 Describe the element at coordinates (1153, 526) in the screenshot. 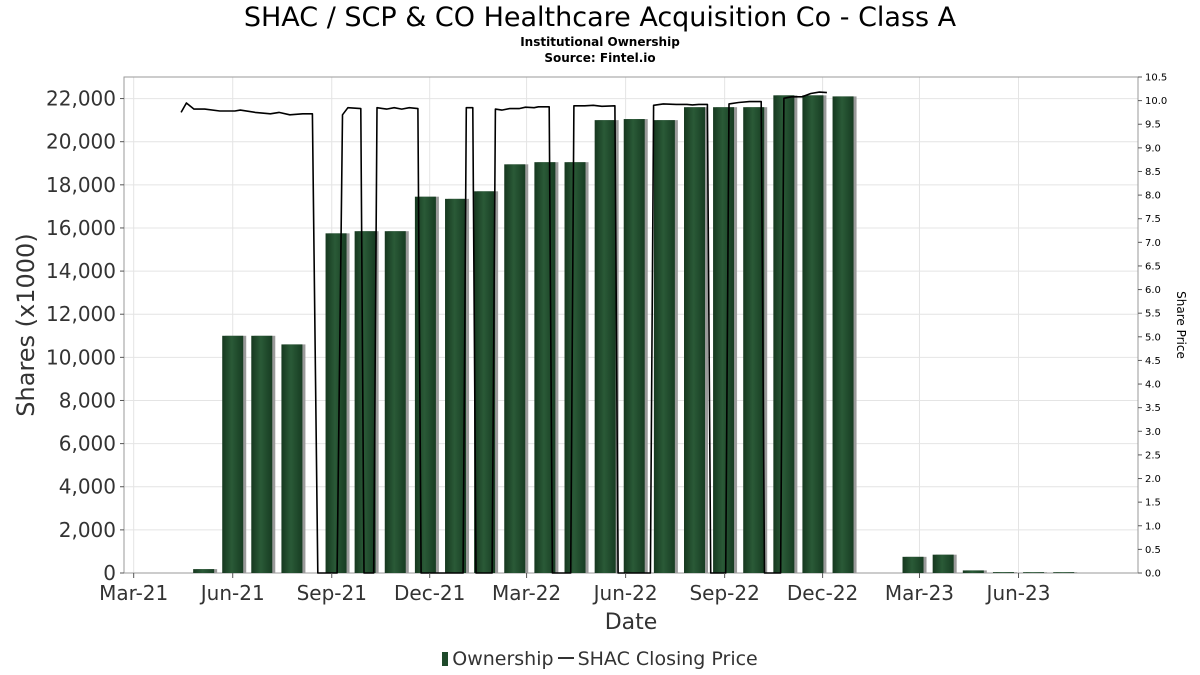

I see `y2-tick-label: 1.0` at that location.